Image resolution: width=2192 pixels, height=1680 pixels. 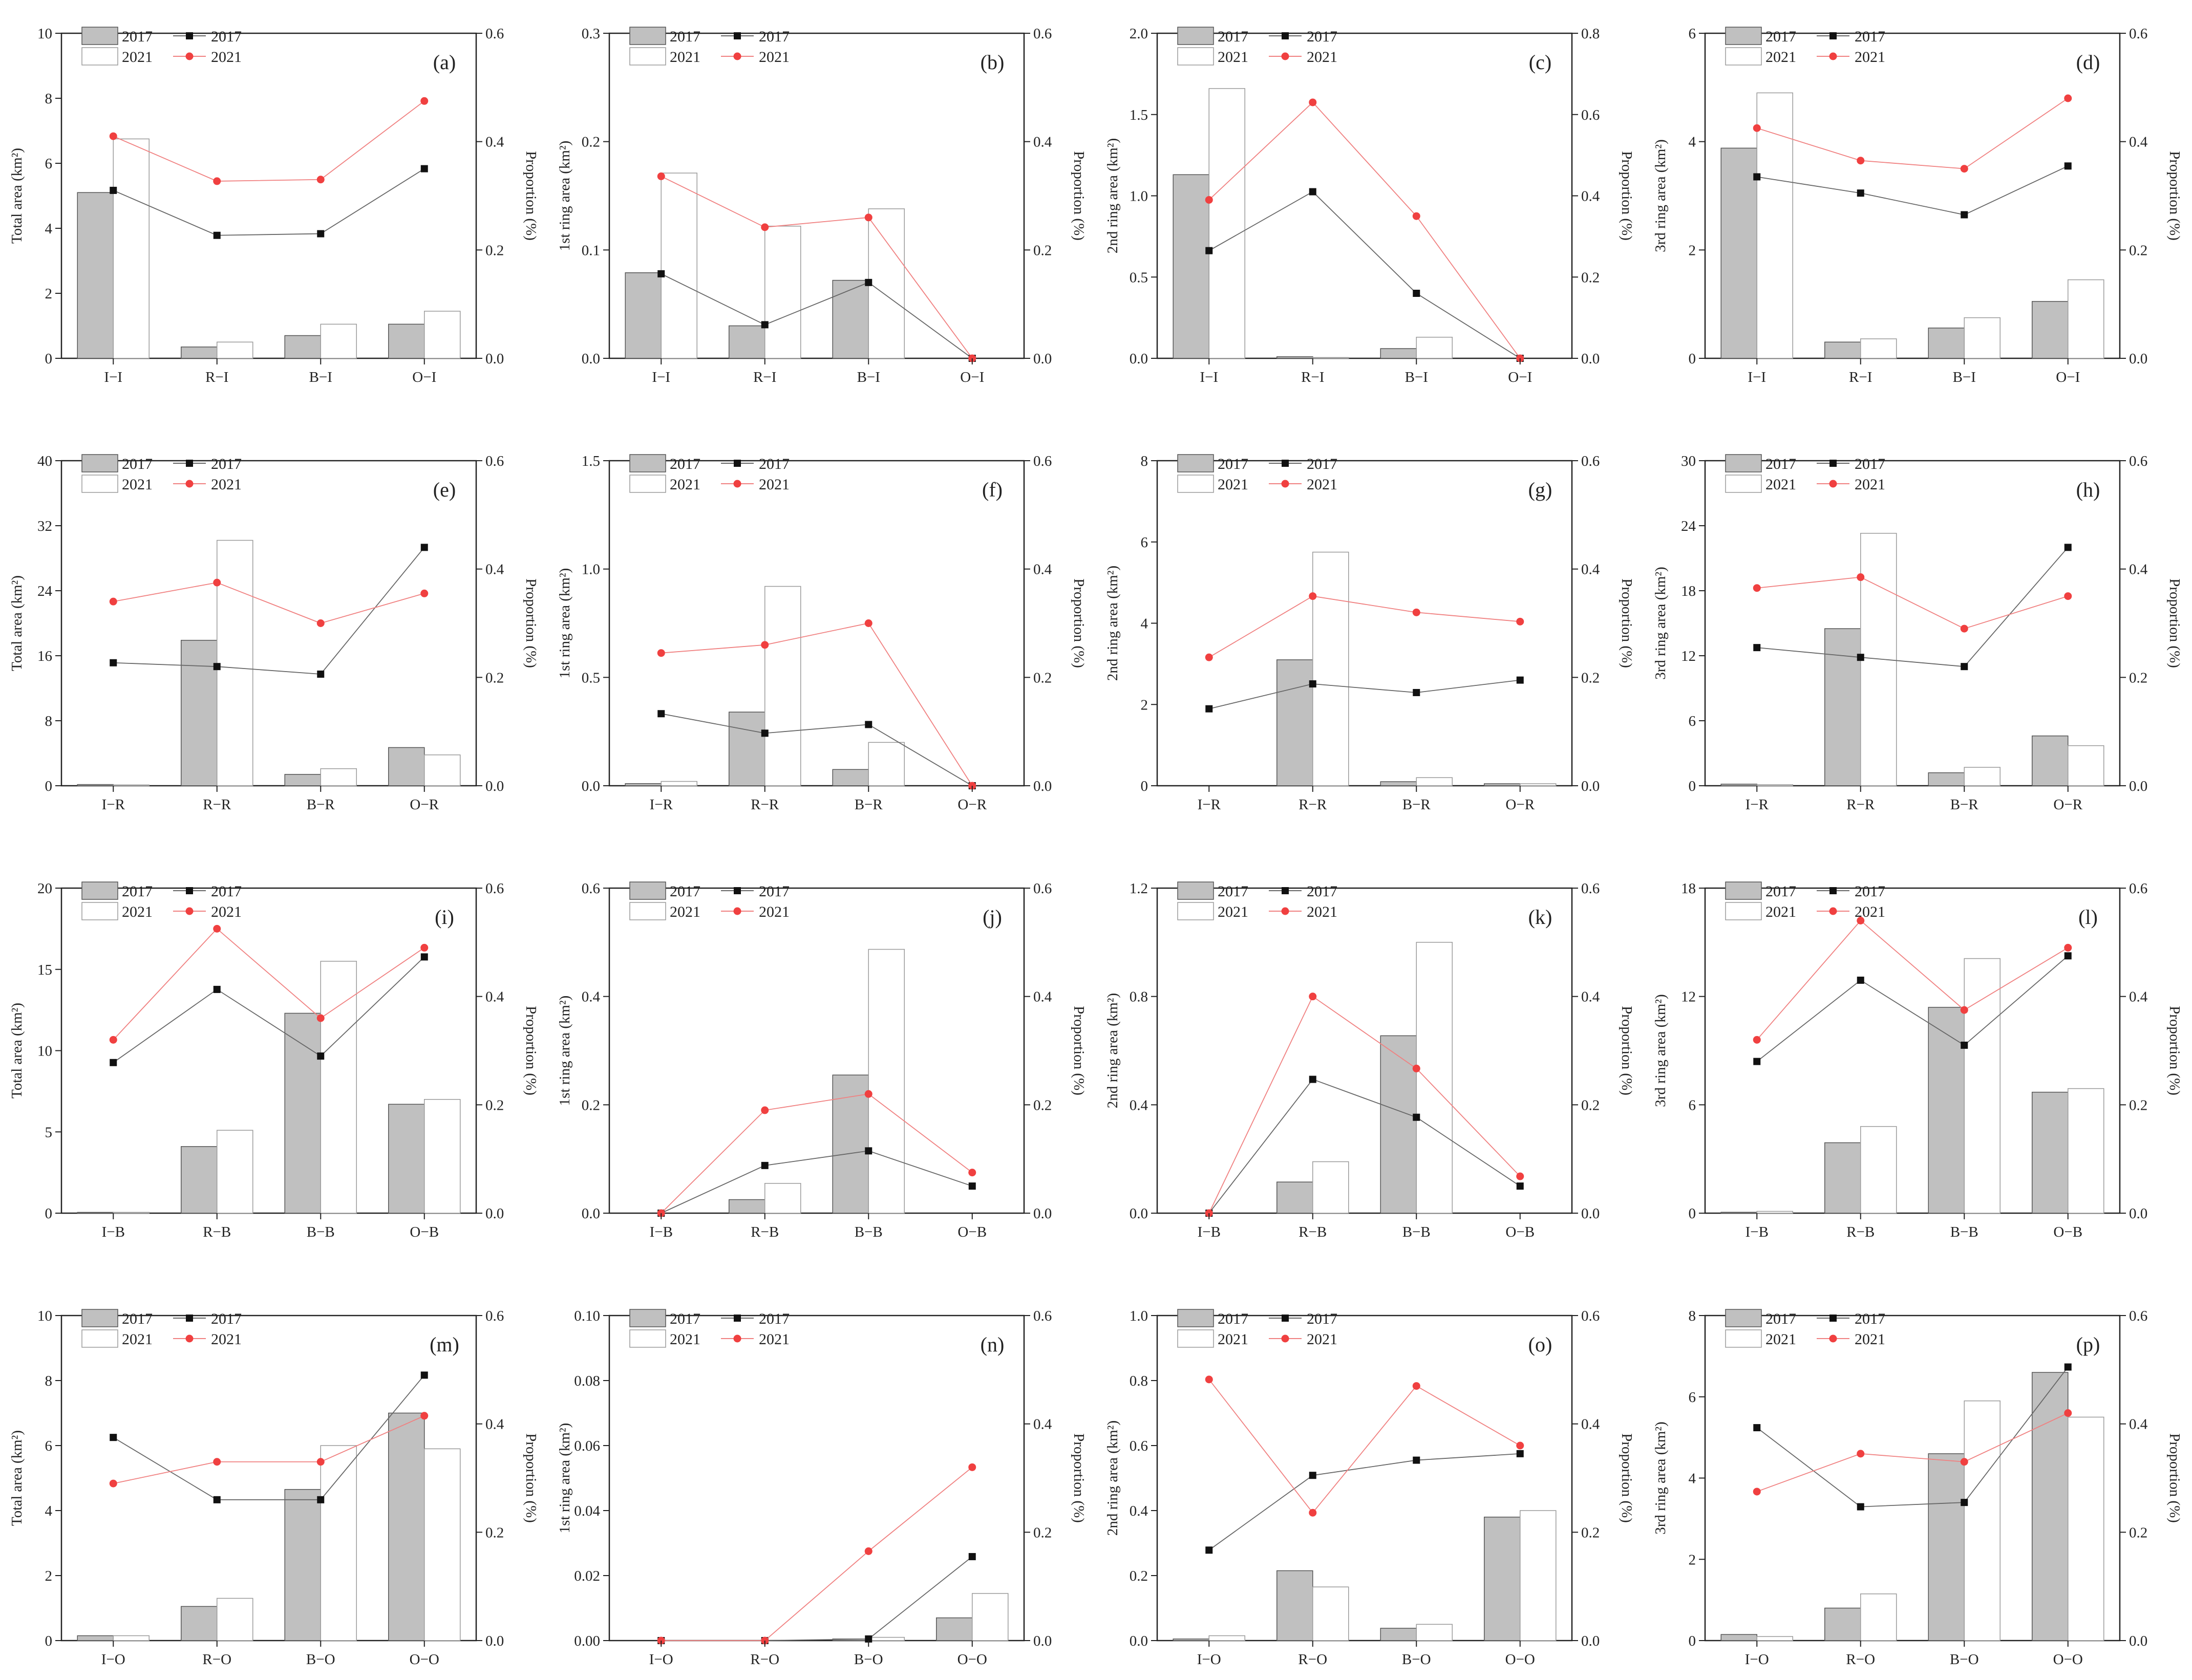 I want to click on xtick-label: B−R, so click(x=1417, y=804).